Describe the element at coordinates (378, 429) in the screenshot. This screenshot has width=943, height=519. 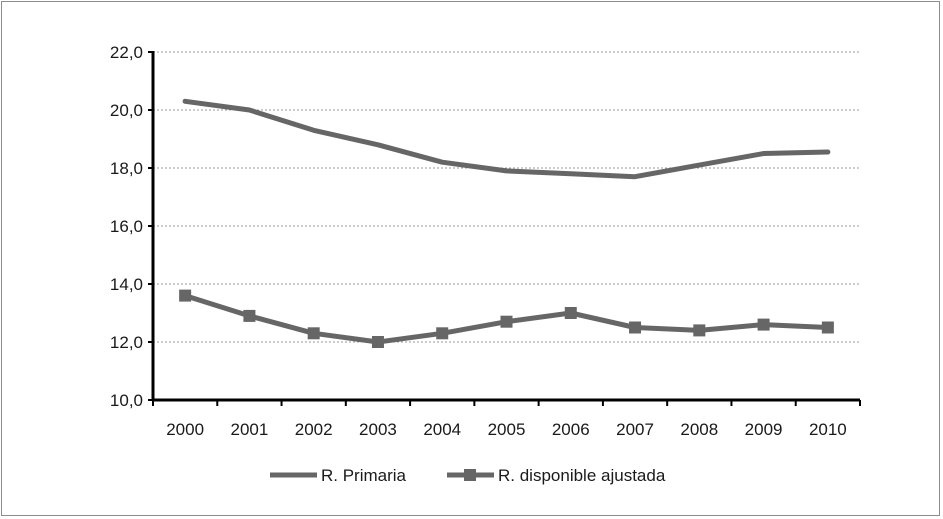
I see `x-tick-label-2003: 2003` at that location.